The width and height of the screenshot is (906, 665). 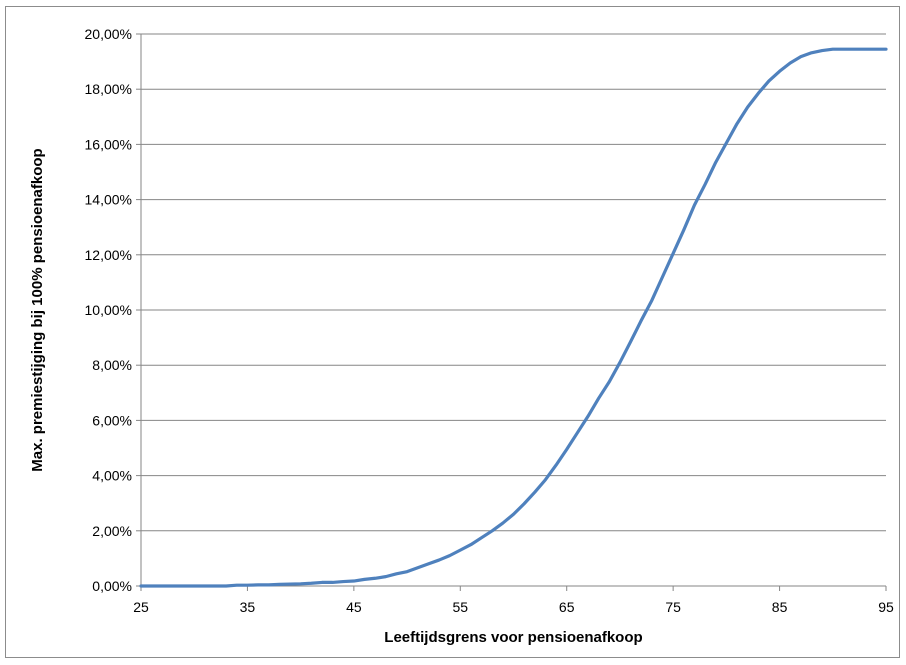 I want to click on y-tick-label: 14,00%, so click(x=108, y=200).